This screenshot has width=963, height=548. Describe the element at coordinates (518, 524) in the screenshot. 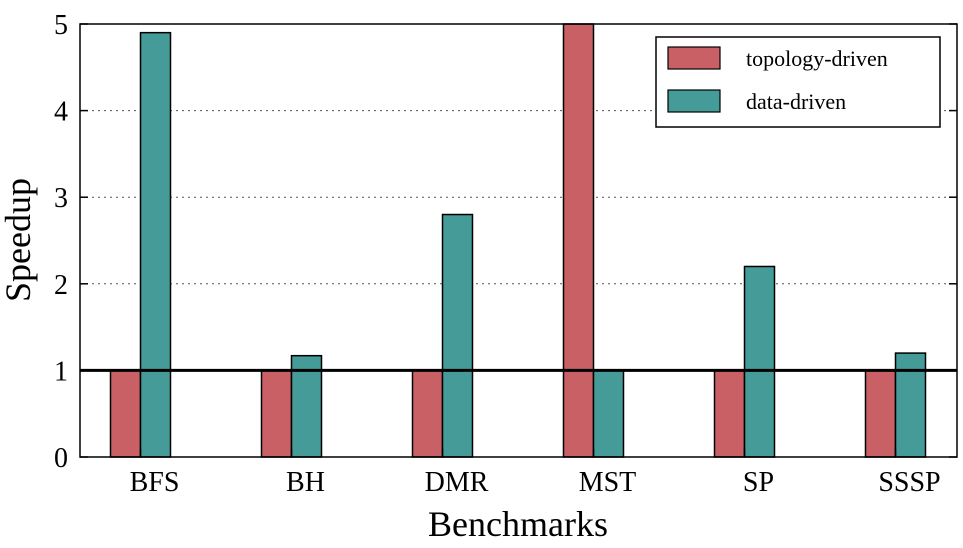

I see `x-axis-title: Benchmarks` at that location.